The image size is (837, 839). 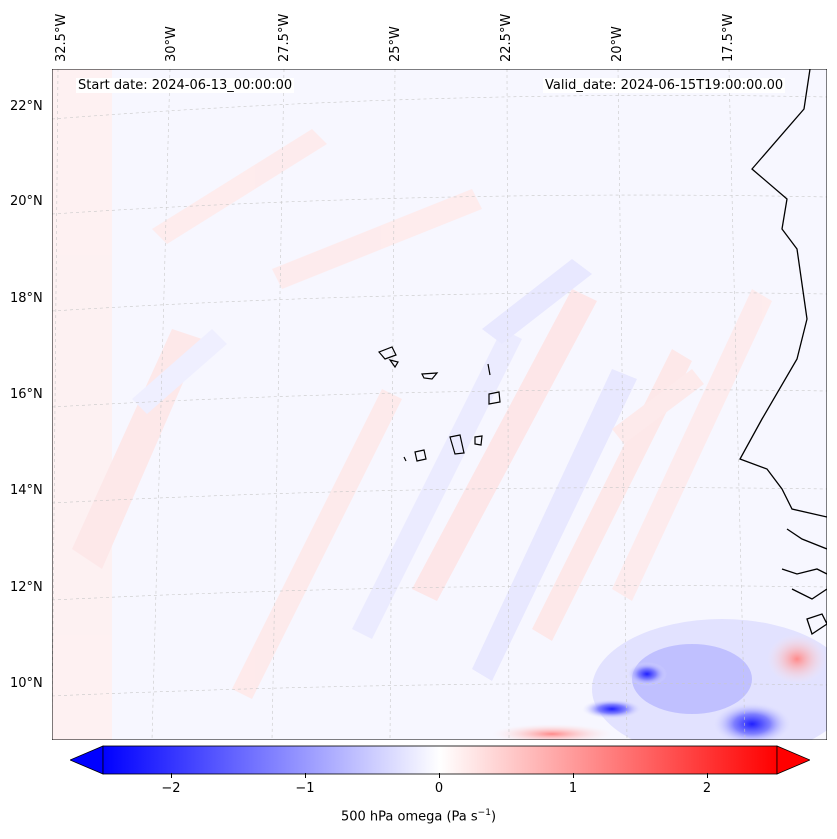 I want to click on valid-date-label: Valid_date: 2024-06-15T19:00:00.00, so click(x=664, y=85).